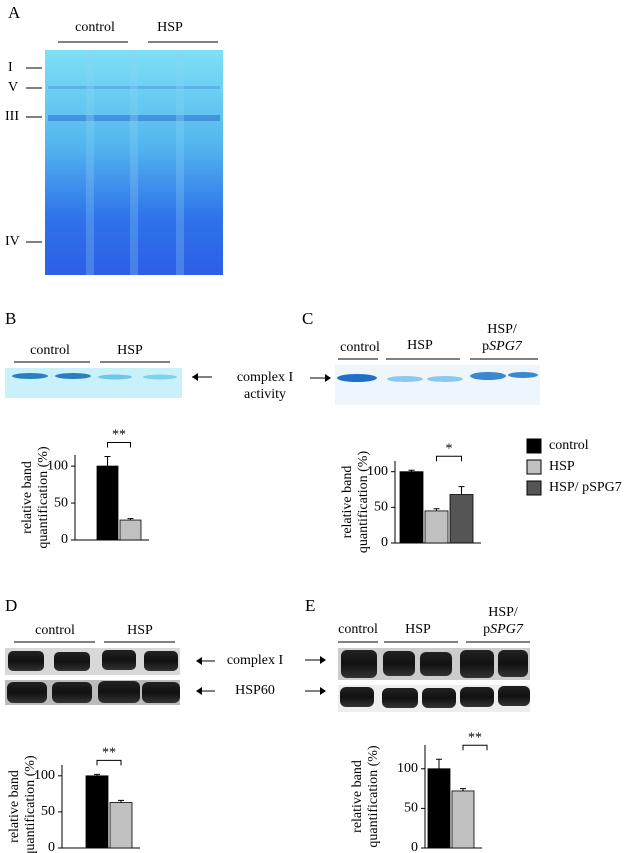  I want to click on arrow-label: activity, so click(265, 394).